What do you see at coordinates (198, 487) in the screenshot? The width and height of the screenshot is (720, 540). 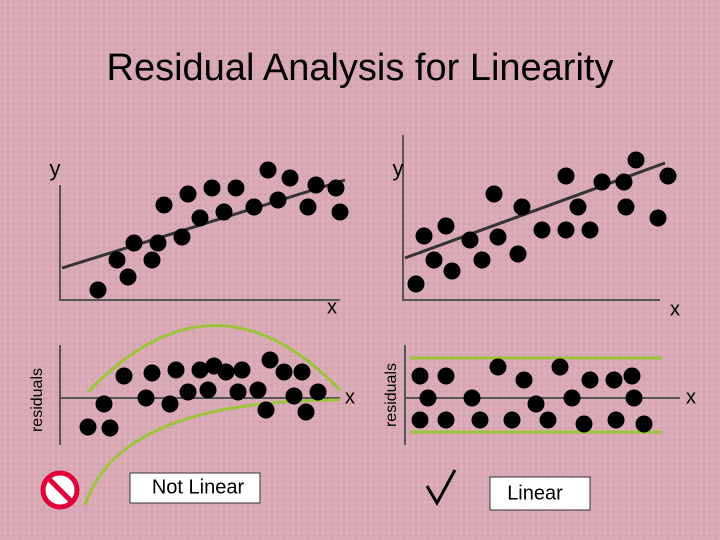 I see `verdict: Not Linear` at bounding box center [198, 487].